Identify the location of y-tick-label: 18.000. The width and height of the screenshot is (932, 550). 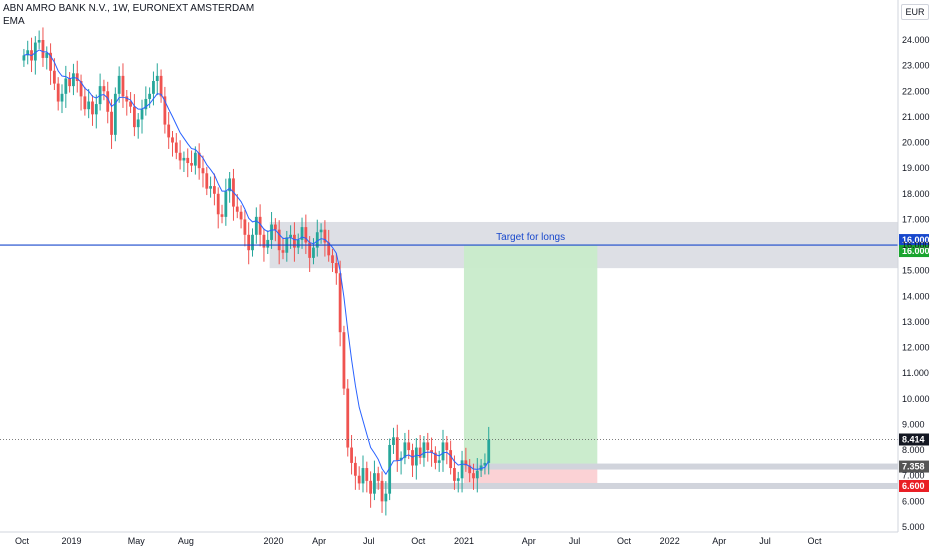
(916, 194).